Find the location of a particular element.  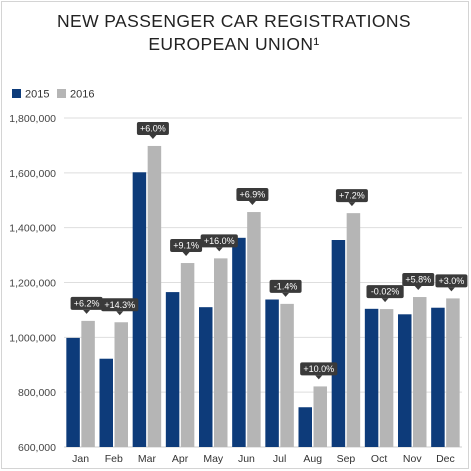

x-tick-label: Aug is located at coordinates (312, 459).